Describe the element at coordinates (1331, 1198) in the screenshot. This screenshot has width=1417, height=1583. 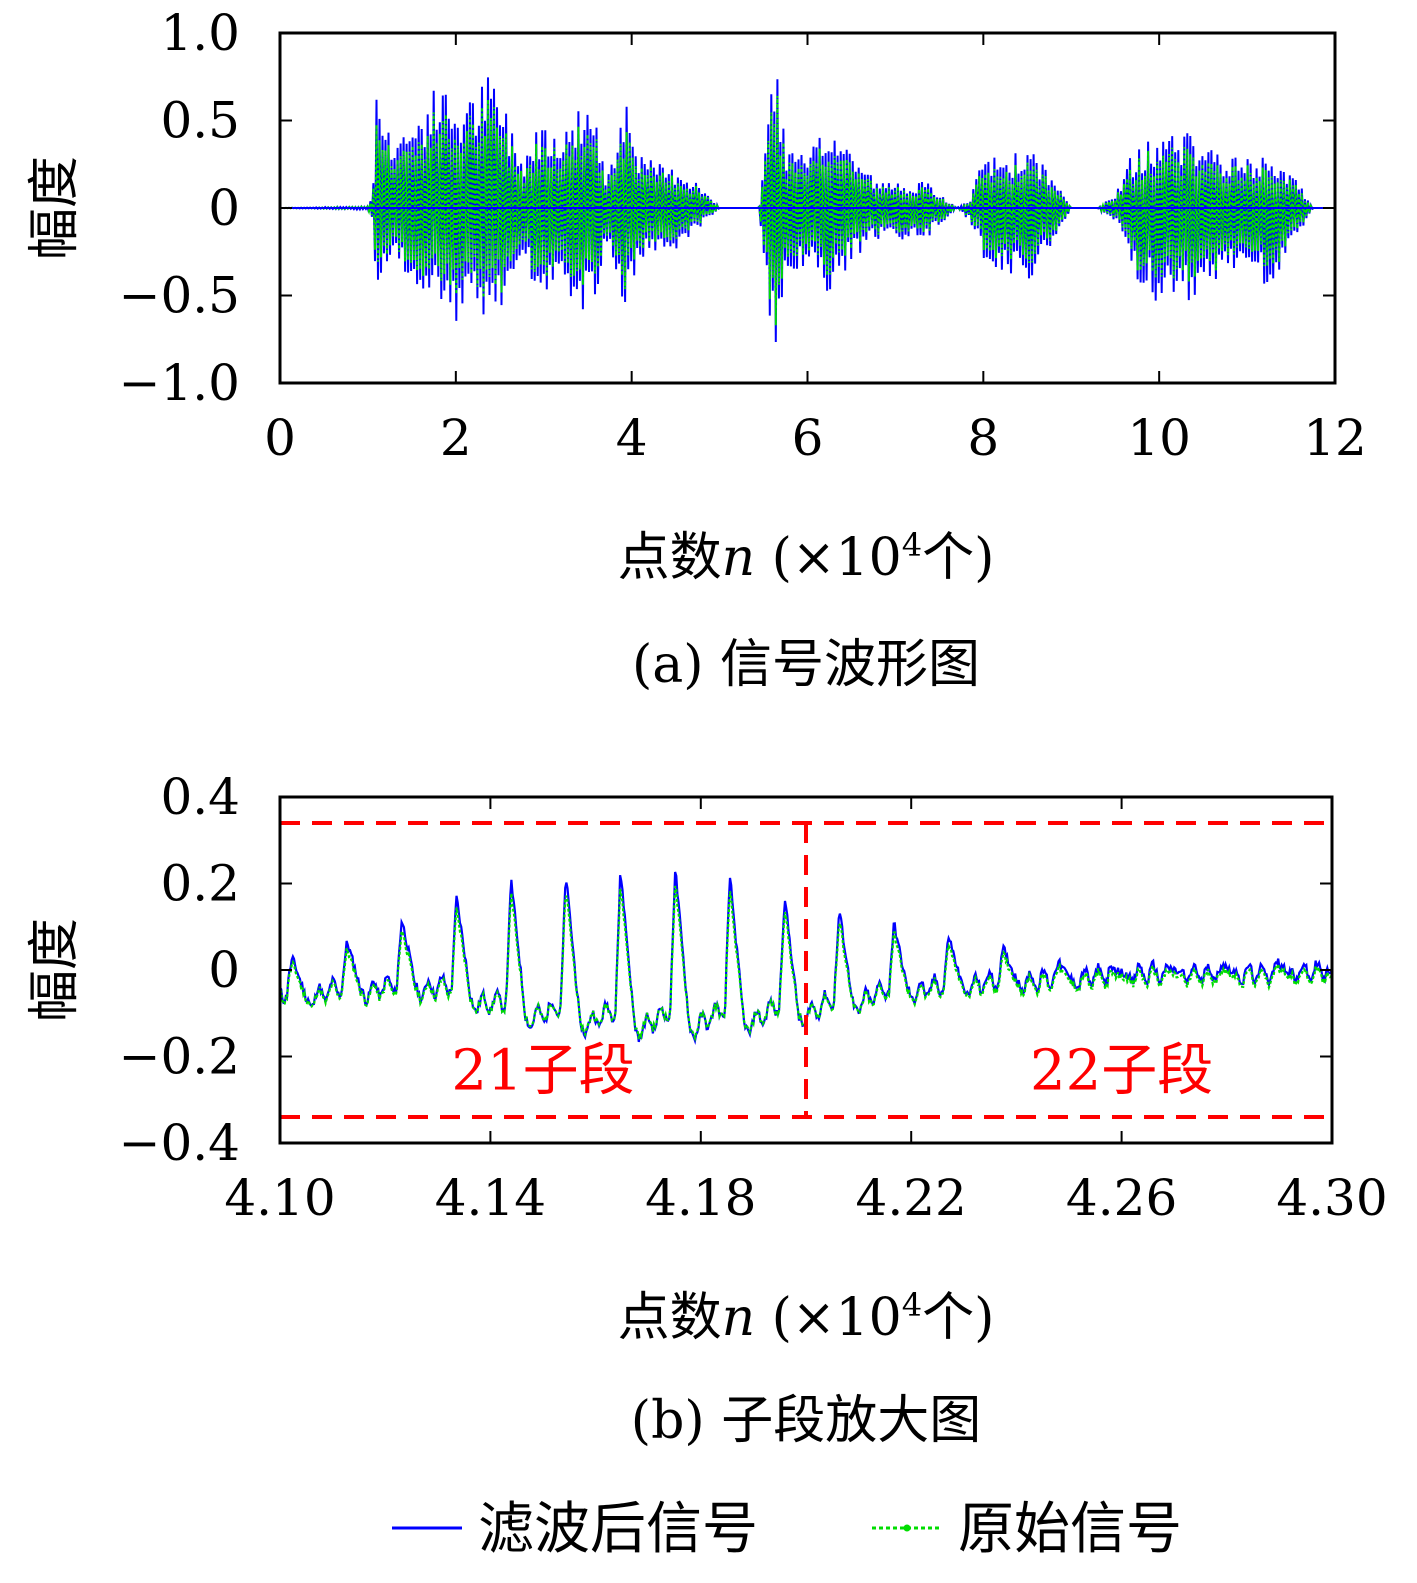
I see `x-tick-label: 4.30` at that location.